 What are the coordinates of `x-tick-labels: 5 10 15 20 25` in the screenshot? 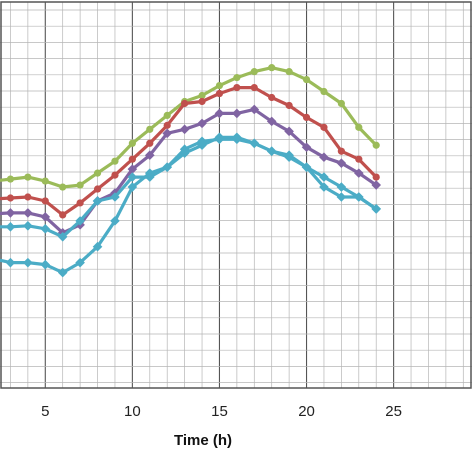 It's located at (221, 411).